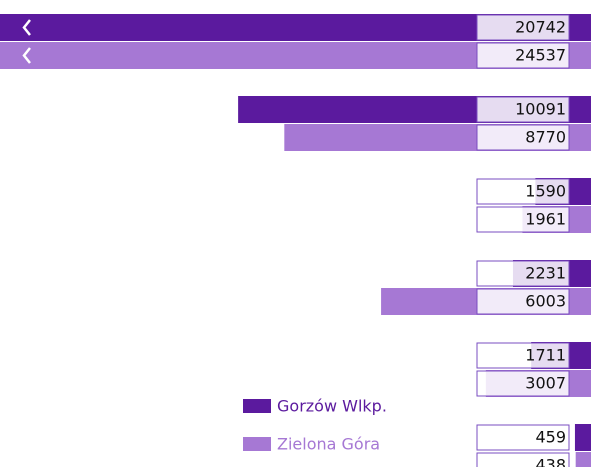 This screenshot has width=591, height=467. I want to click on value-label: 1711, so click(545, 355).